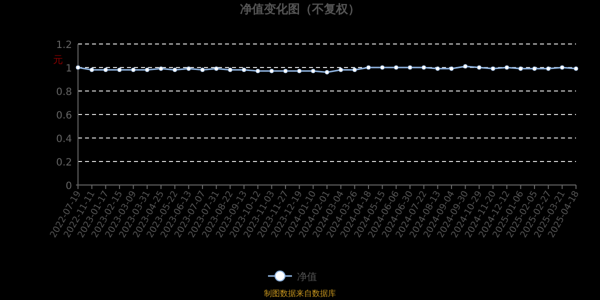 This screenshot has height=300, width=600. Describe the element at coordinates (69, 69) in the screenshot. I see `y-tick-label: 1` at that location.